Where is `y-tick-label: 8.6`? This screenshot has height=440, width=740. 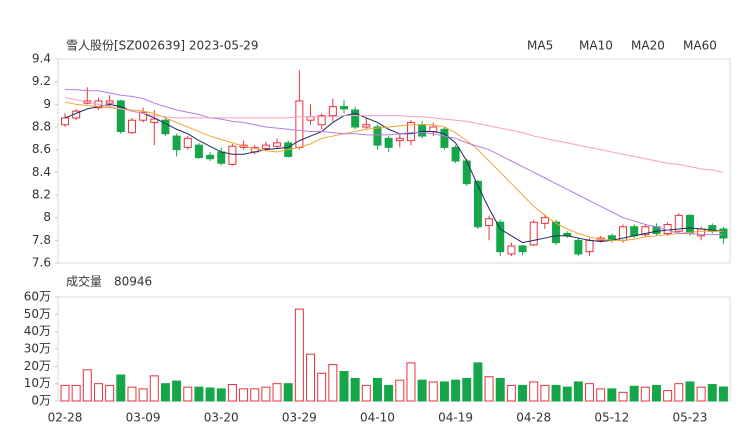
y-tick-label: 8.6 is located at coordinates (41, 149).